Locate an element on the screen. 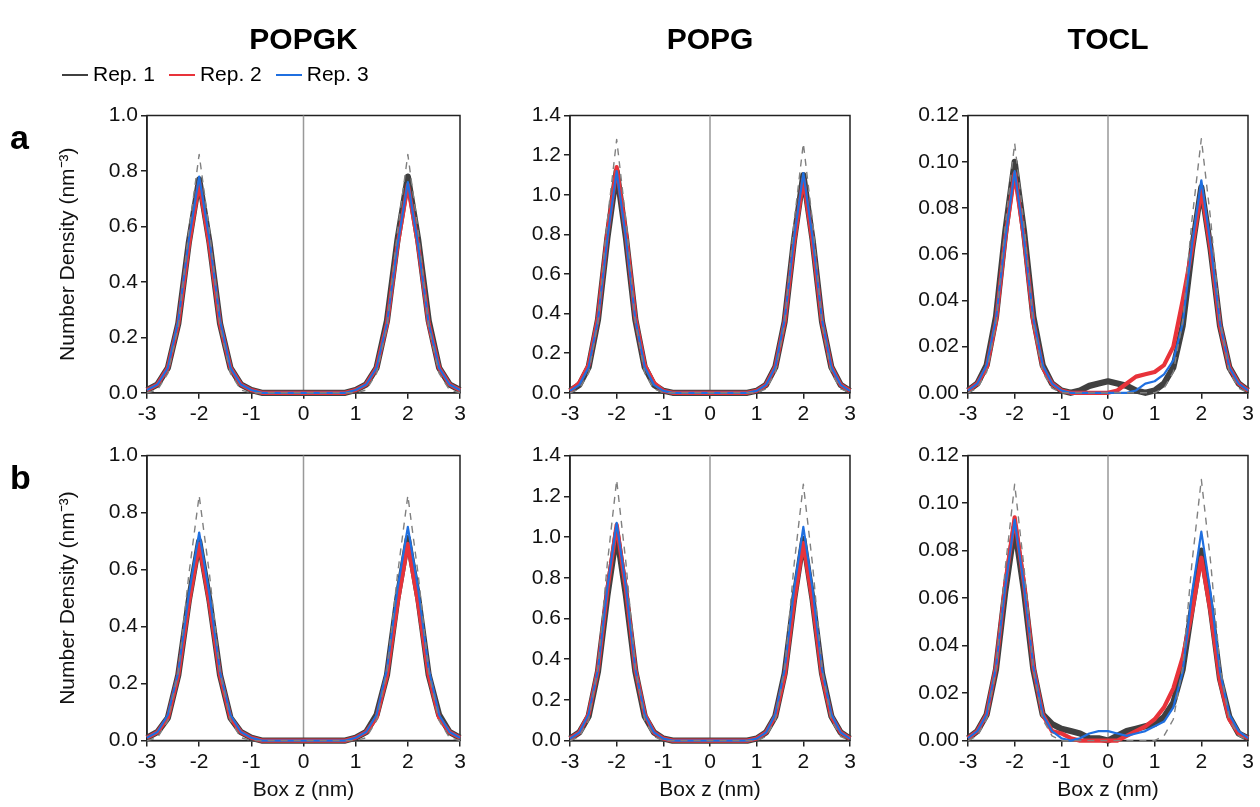 The height and width of the screenshot is (807, 1260). chart-title: TOCL is located at coordinates (1108, 39).